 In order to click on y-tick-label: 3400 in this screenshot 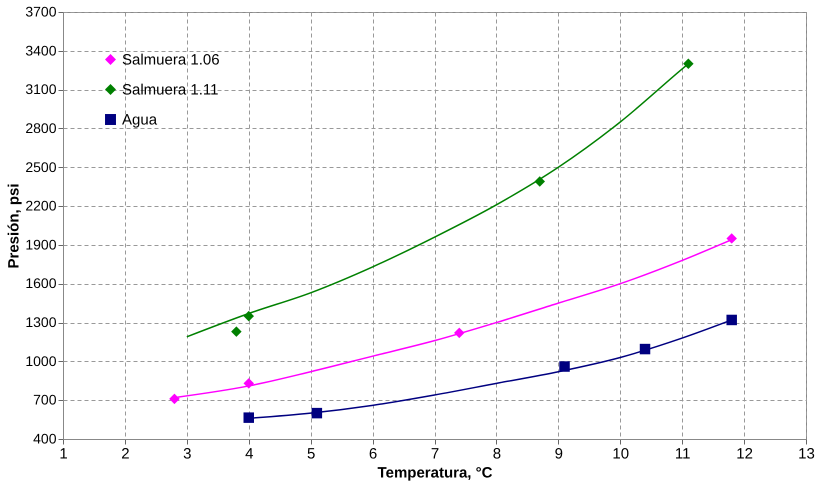, I will do `click(41, 50)`.